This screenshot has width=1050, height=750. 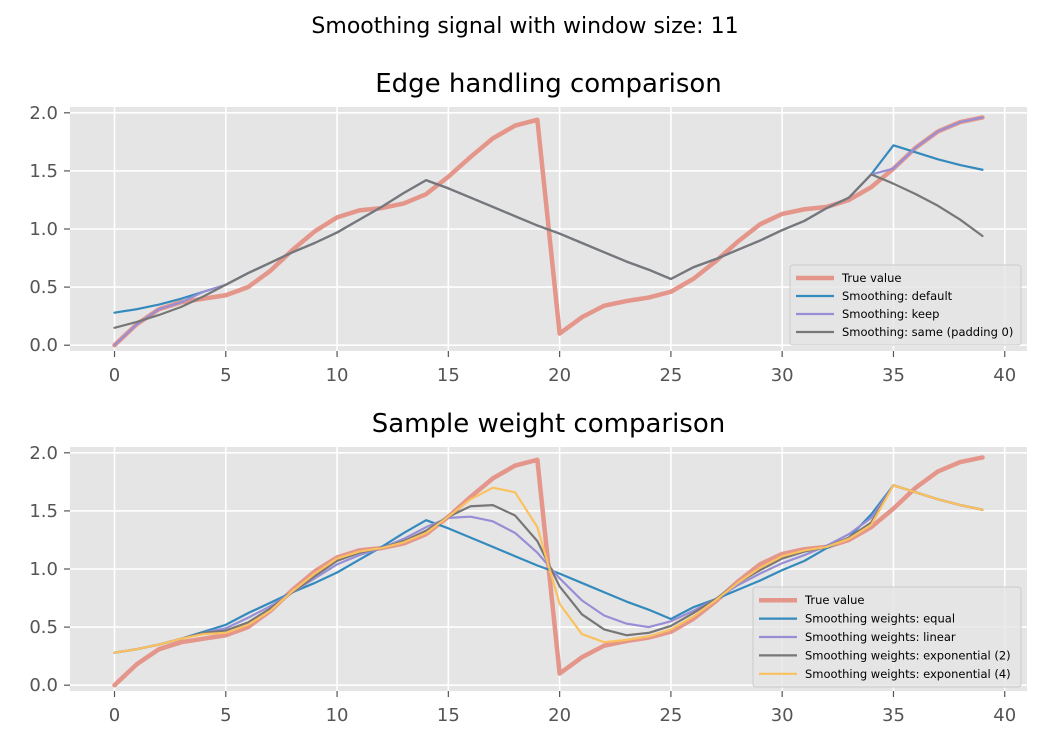 I want to click on chart-title: Sample weight comparison, so click(x=549, y=424).